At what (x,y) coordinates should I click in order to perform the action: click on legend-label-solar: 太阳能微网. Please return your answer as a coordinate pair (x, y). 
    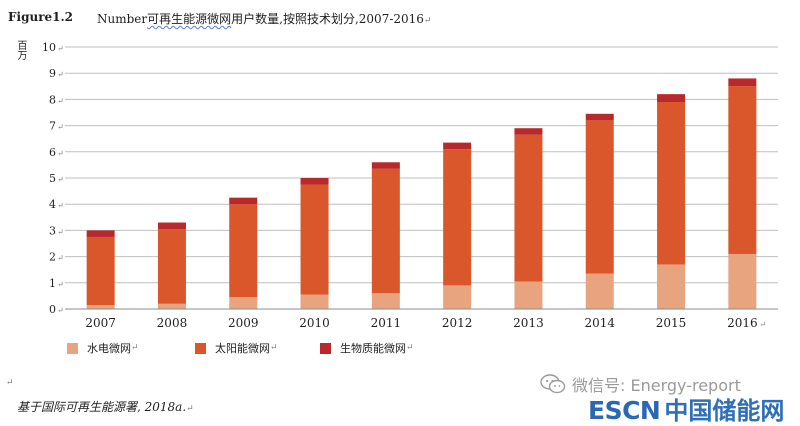
    Looking at the image, I should click on (242, 348).